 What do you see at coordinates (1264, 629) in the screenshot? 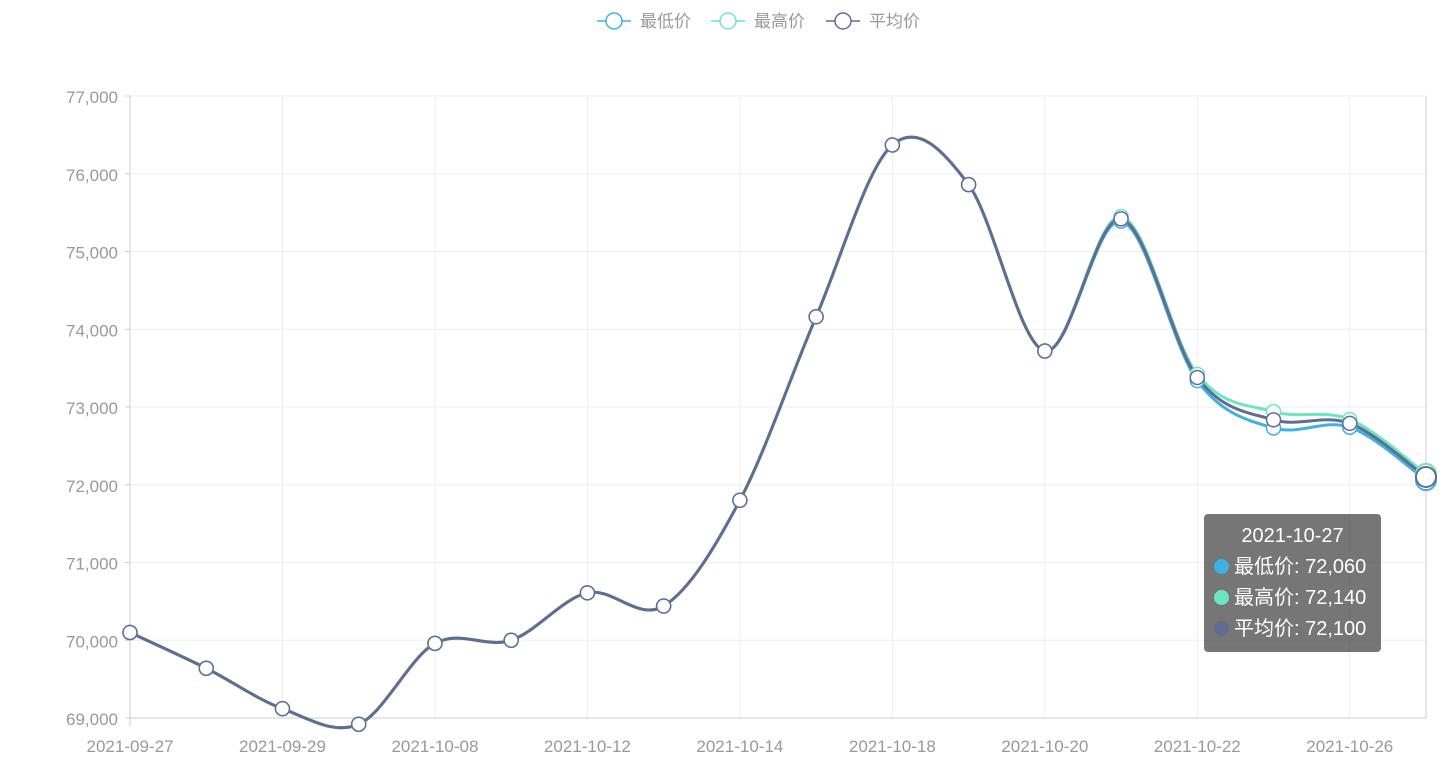
I see `tooltip-series-name: 平均价` at bounding box center [1264, 629].